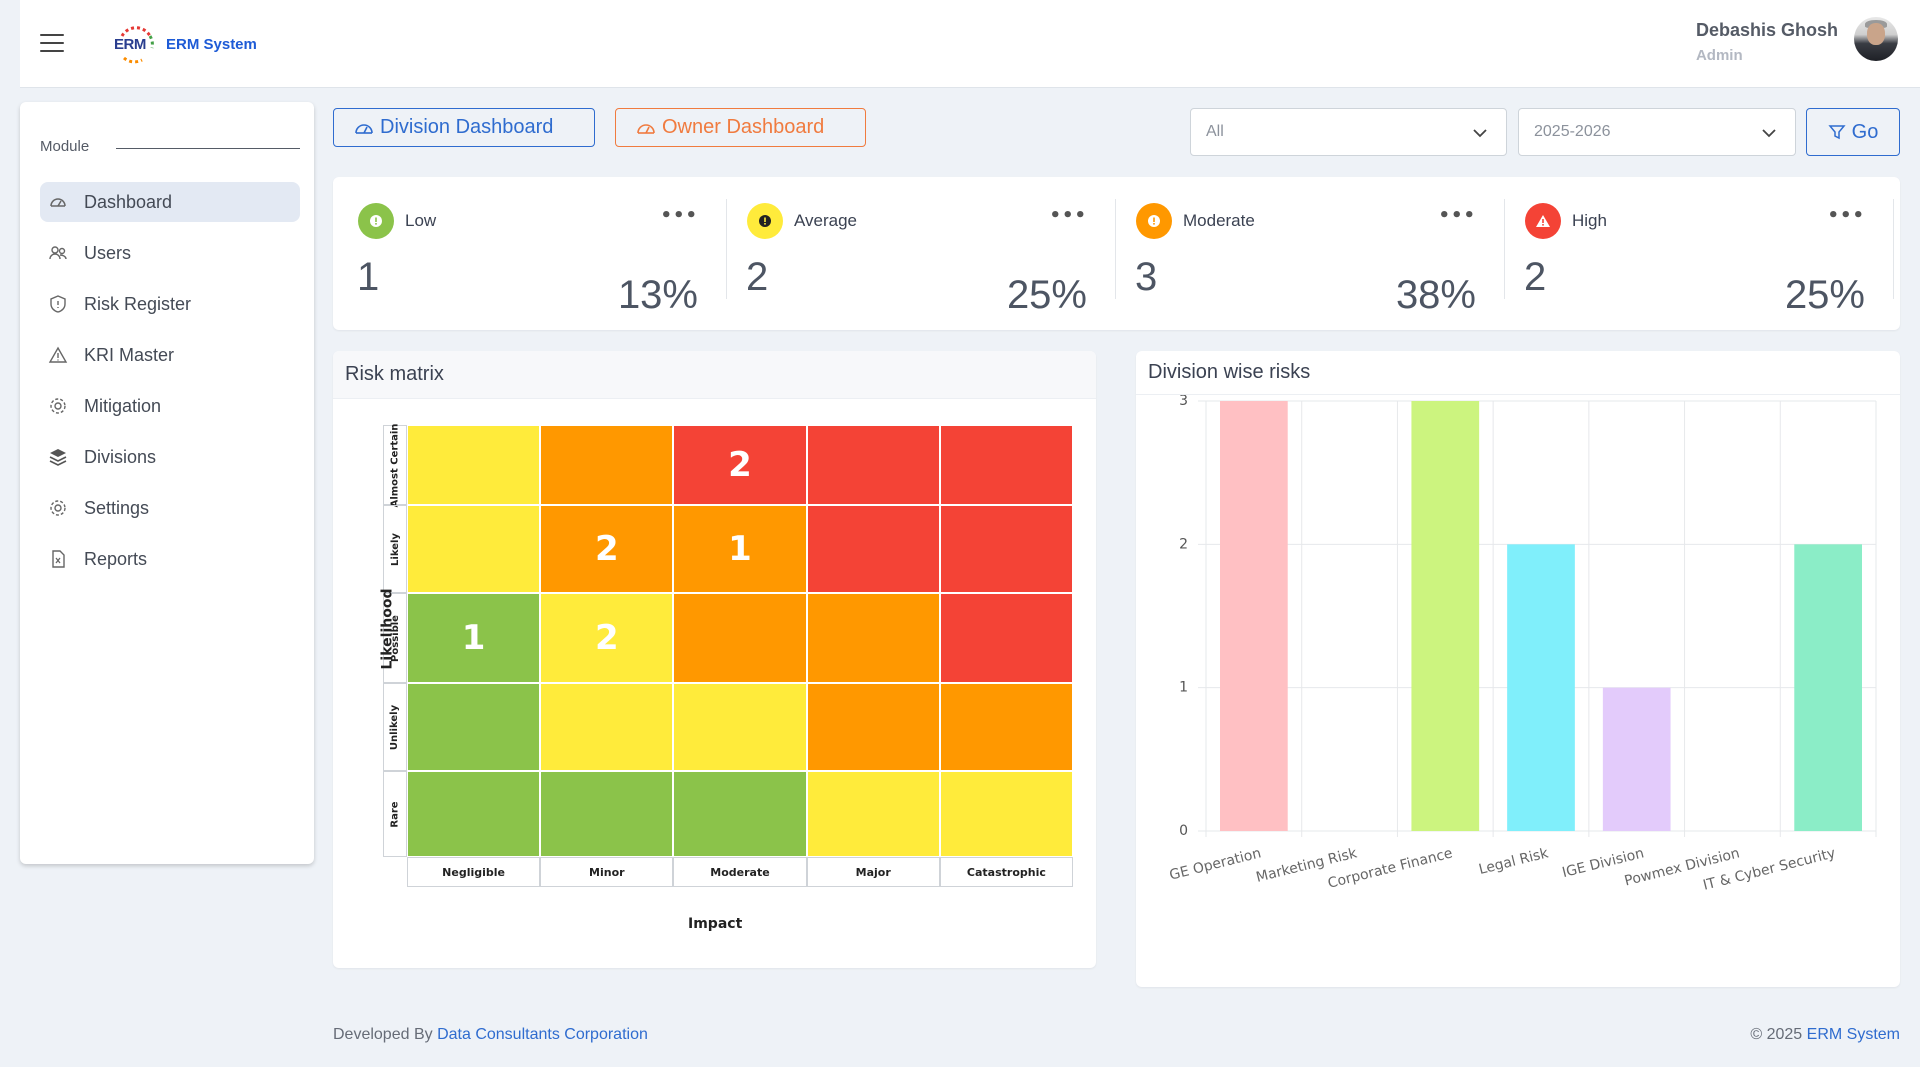  I want to click on sidebar-item-label: Risk Register, so click(138, 303).